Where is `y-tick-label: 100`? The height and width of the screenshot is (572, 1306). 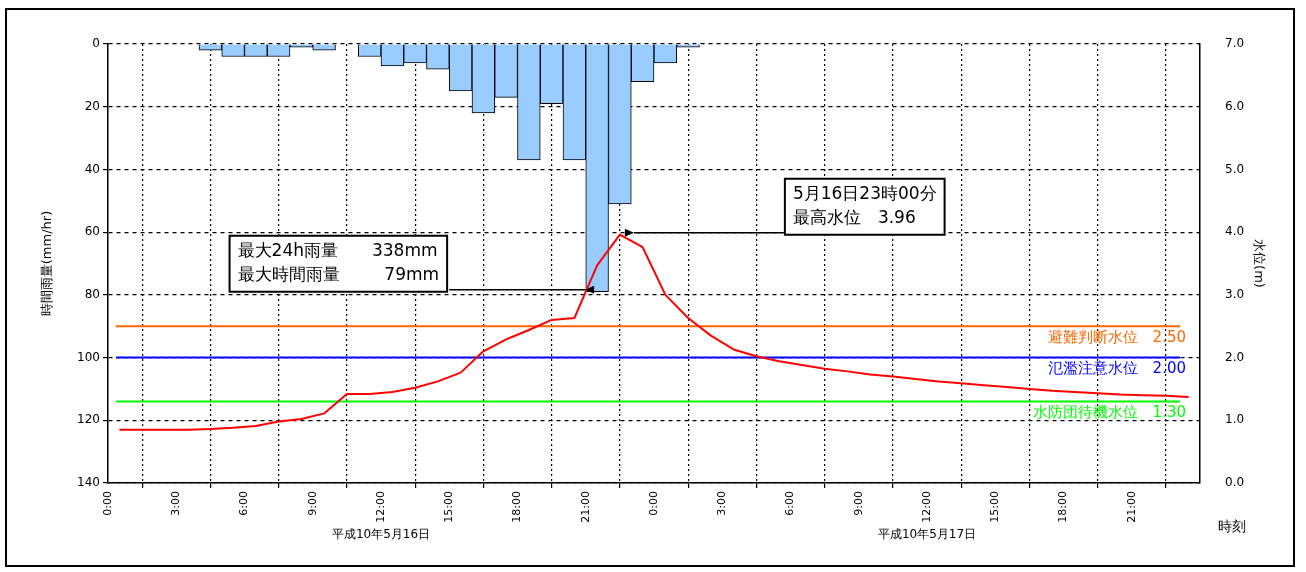 y-tick-label: 100 is located at coordinates (88, 356).